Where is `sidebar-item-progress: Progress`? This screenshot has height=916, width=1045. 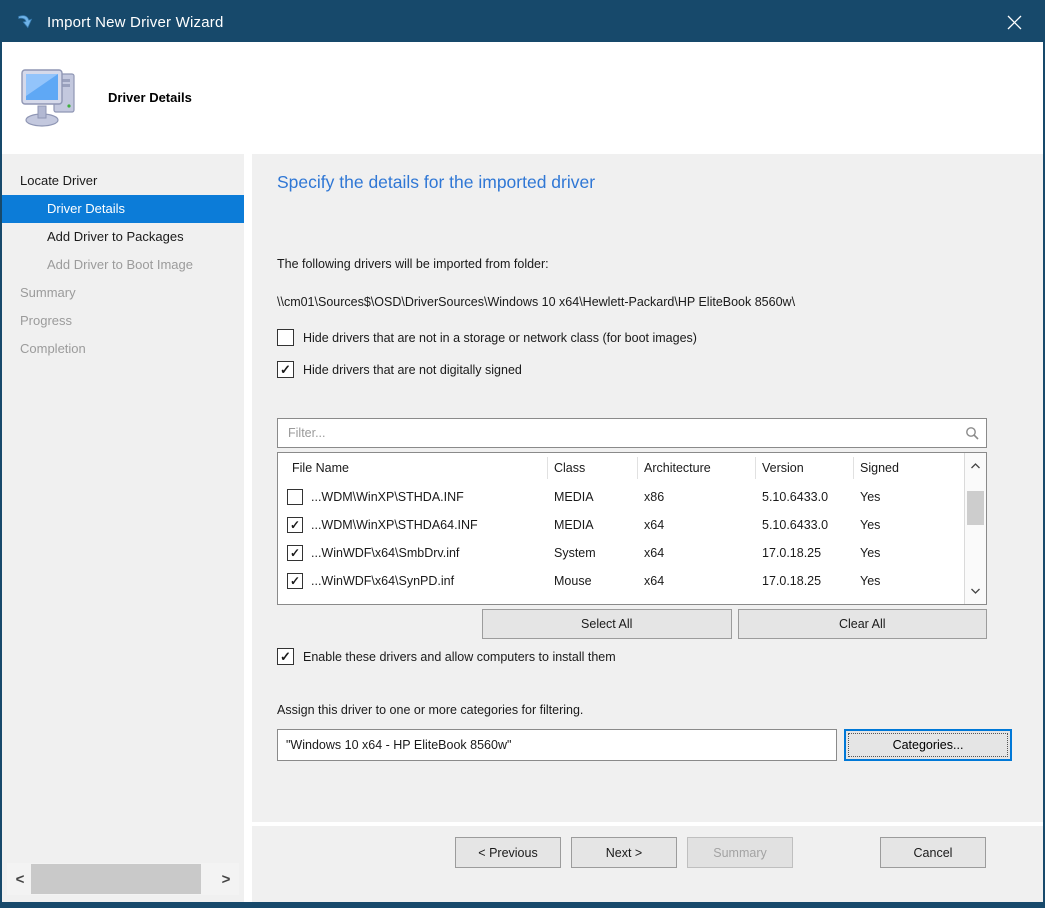
sidebar-item-progress: Progress is located at coordinates (46, 320).